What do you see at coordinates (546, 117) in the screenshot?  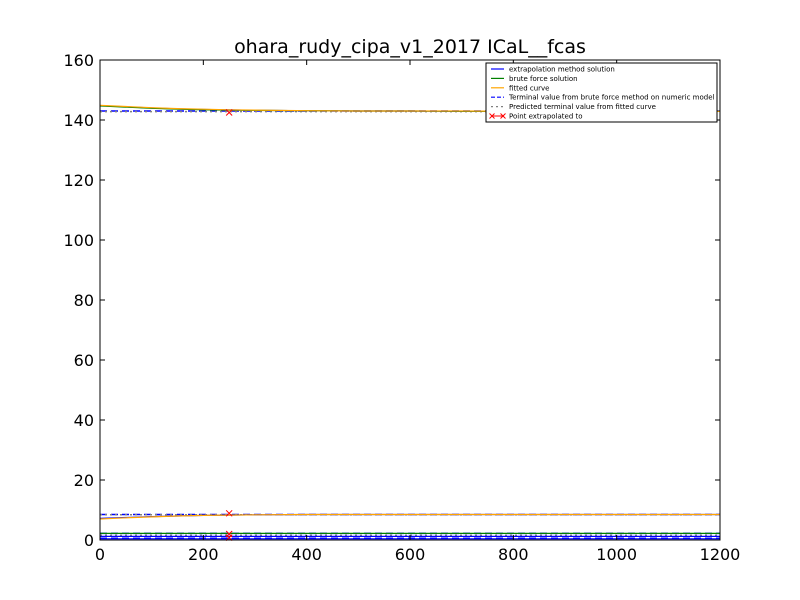 I see `legend-label: Point extrapolated to` at bounding box center [546, 117].